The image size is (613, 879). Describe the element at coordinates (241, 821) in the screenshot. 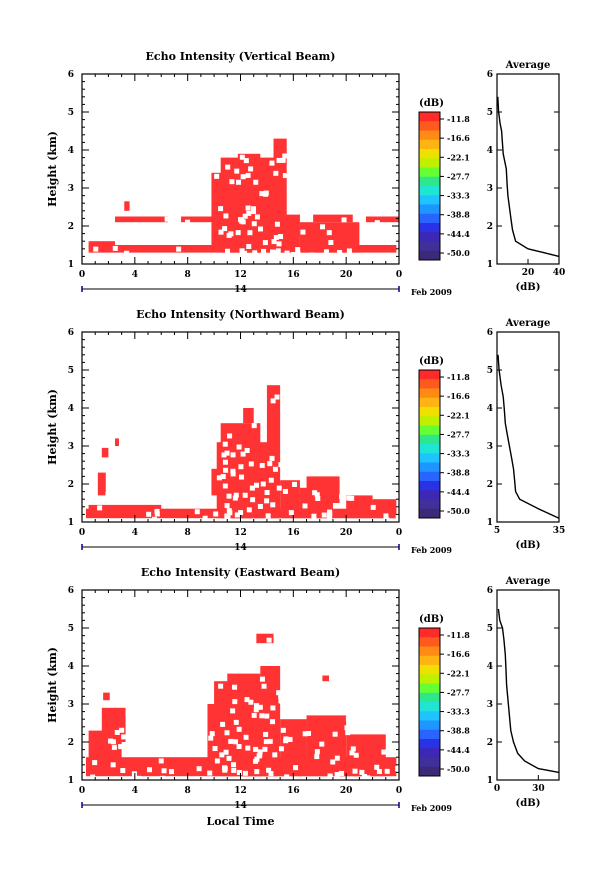

I see `x-axis-label: Local Time` at that location.